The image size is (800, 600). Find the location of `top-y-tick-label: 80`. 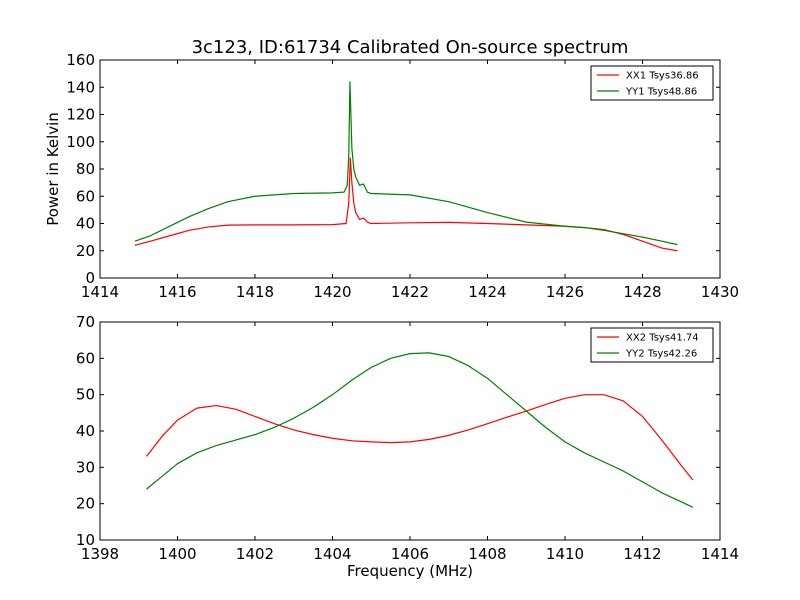

top-y-tick-label: 80 is located at coordinates (85, 169).